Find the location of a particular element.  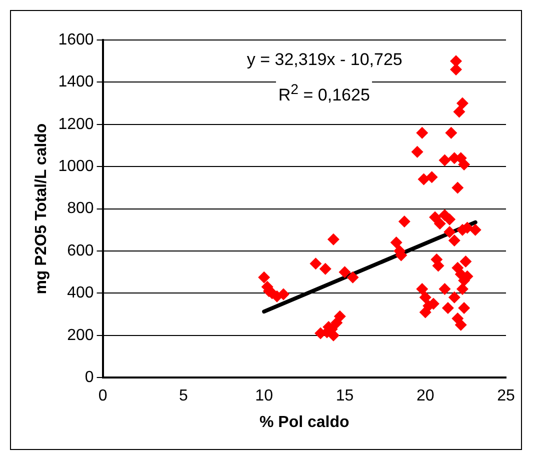

x-tick-label: 25 is located at coordinates (506, 396).